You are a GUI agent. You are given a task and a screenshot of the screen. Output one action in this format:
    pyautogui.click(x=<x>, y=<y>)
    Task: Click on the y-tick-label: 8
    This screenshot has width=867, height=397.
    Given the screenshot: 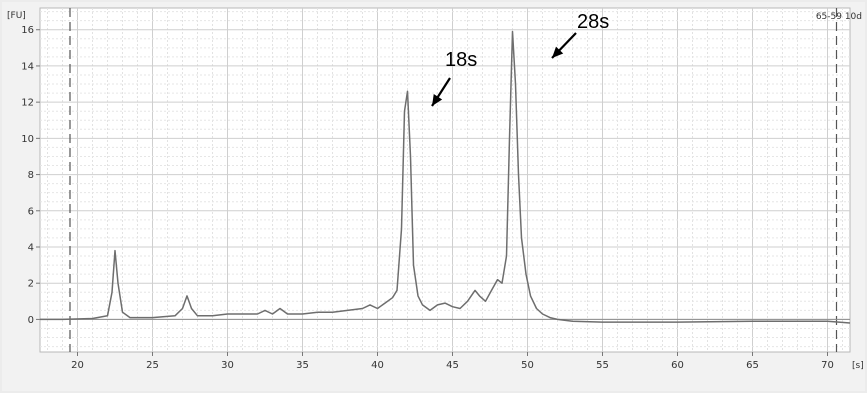 What is the action you would take?
    pyautogui.click(x=31, y=175)
    